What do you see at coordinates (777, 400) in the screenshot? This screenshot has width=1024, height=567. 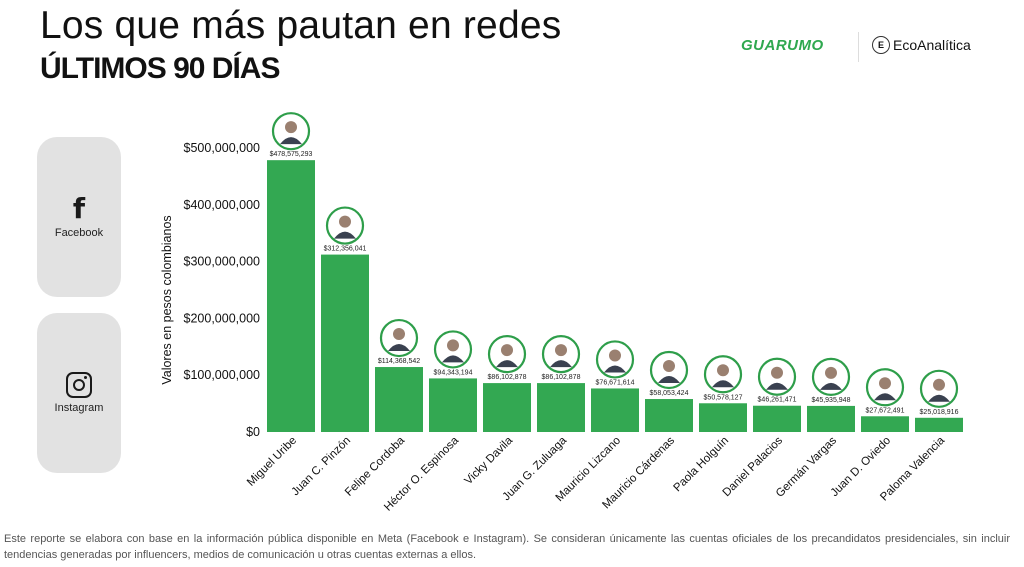 I see `data-label: $46,261,471` at bounding box center [777, 400].